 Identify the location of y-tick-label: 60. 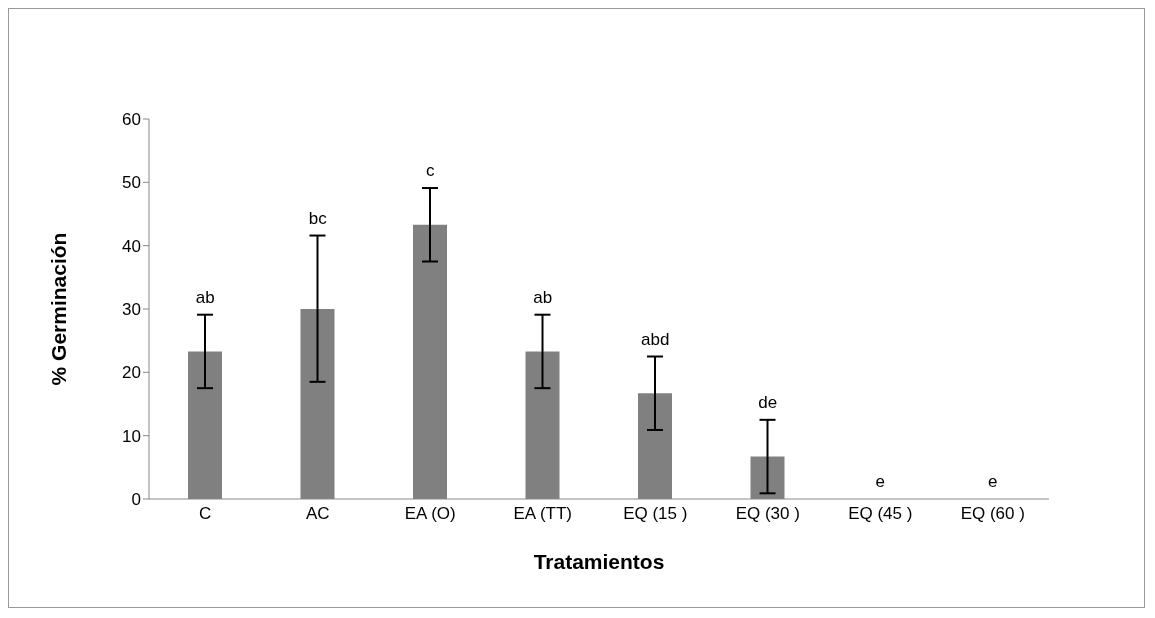
(131, 120).